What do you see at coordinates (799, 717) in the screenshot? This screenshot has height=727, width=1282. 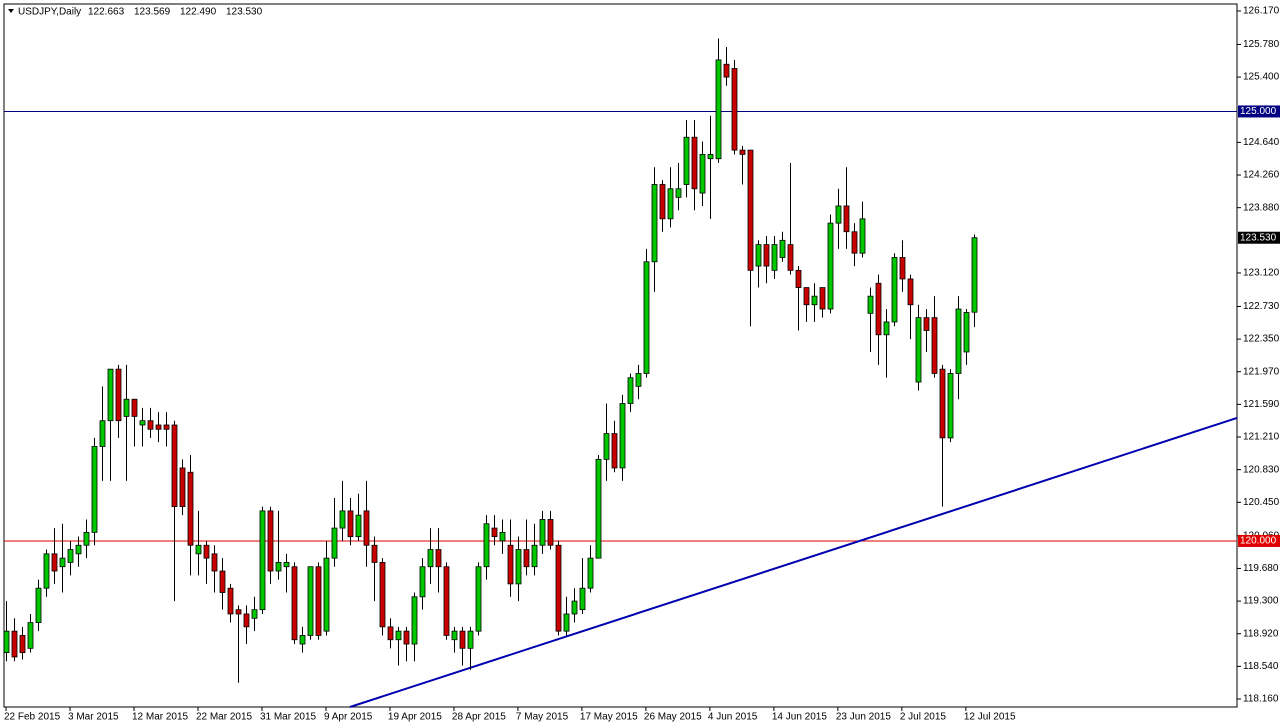 I see `x-tick-label: 14 Jun 2015` at bounding box center [799, 717].